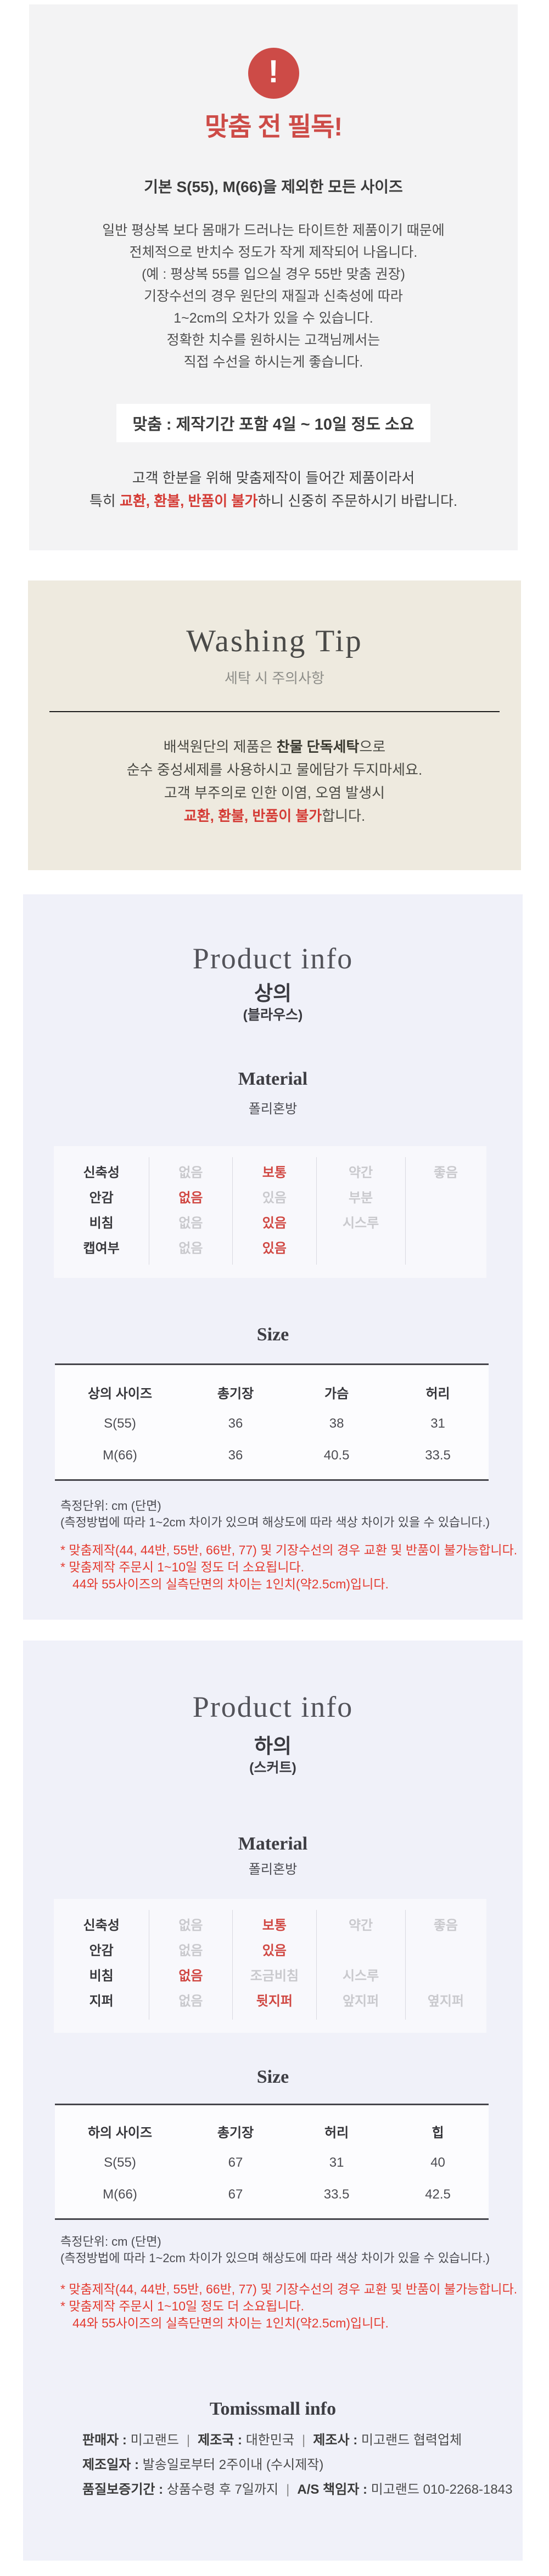  Describe the element at coordinates (273, 362) in the screenshot. I see `notice-body-line: 직접 수선을 하시는게 좋습니다.` at that location.